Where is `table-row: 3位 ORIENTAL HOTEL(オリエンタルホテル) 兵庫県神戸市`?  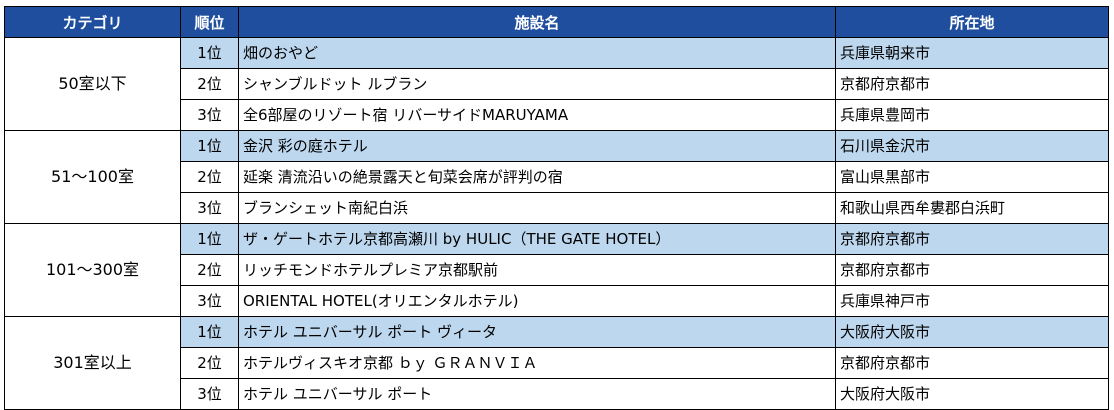
table-row: 3位 ORIENTAL HOTEL(オリエンタルホテル) 兵庫県神戸市 is located at coordinates (557, 301).